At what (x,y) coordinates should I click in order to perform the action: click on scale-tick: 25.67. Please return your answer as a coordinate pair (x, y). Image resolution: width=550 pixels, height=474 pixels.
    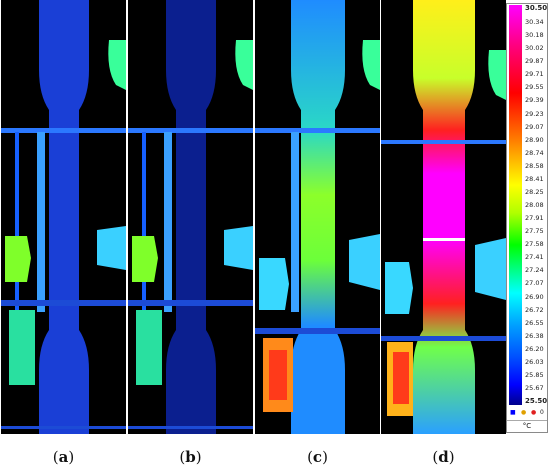
    Looking at the image, I should click on (534, 388).